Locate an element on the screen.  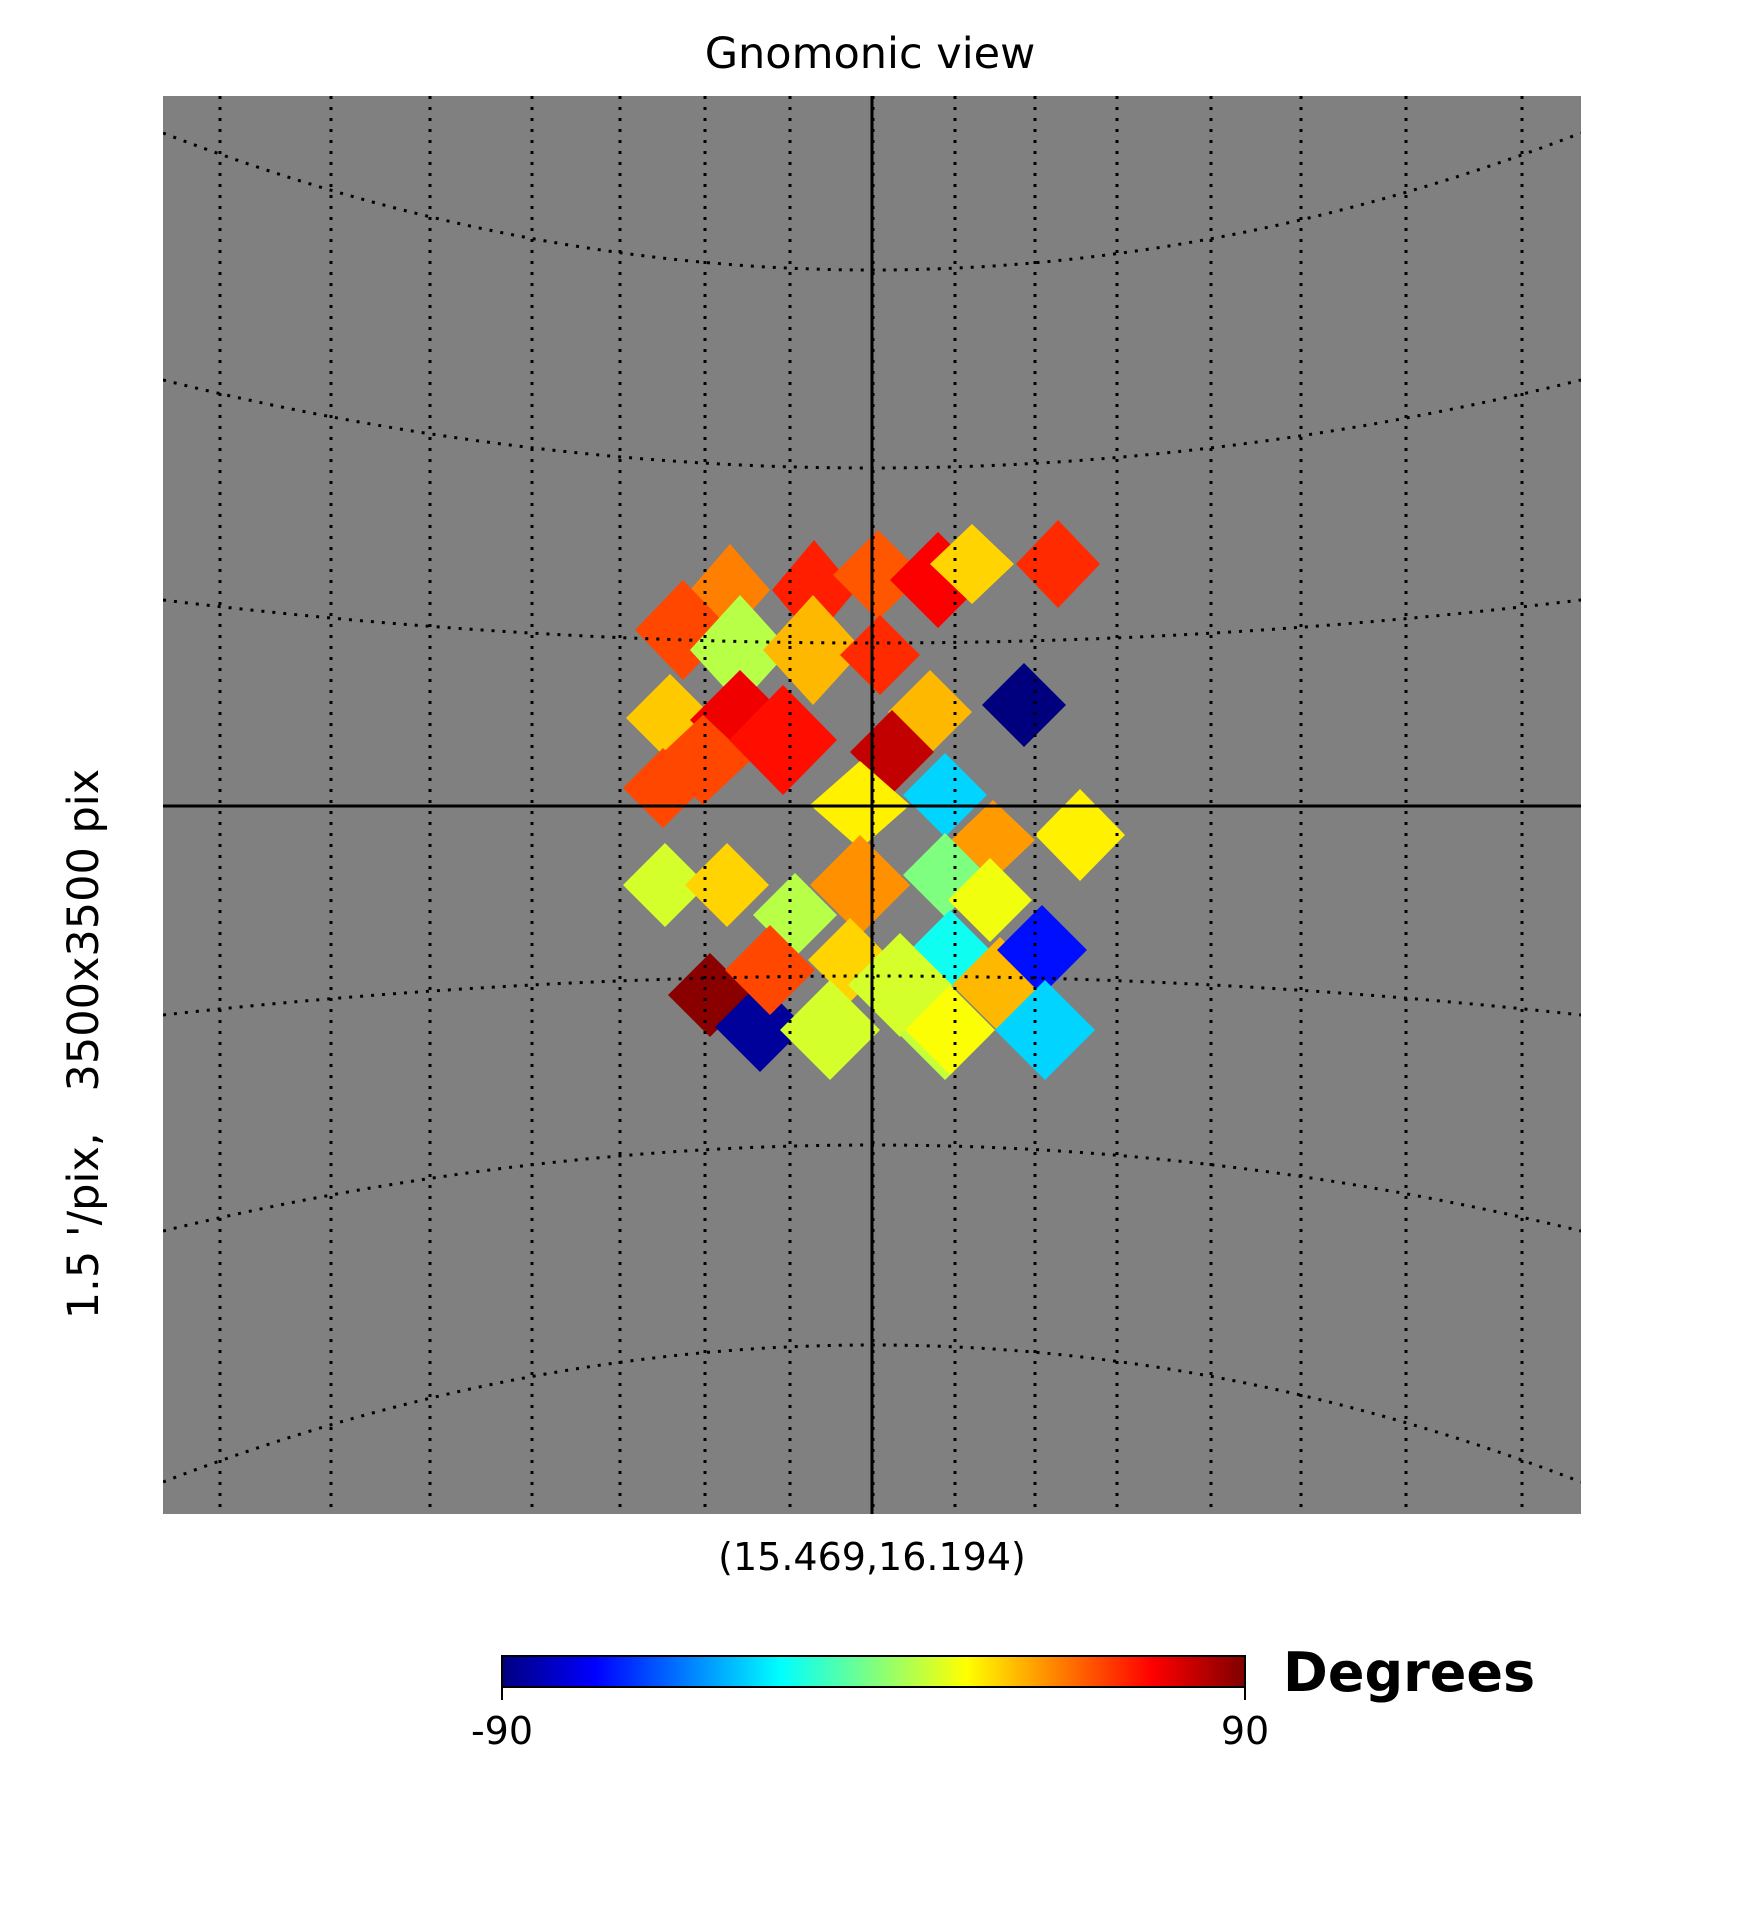
center-coordinates: (15.469,16.194) is located at coordinates (872, 1557).